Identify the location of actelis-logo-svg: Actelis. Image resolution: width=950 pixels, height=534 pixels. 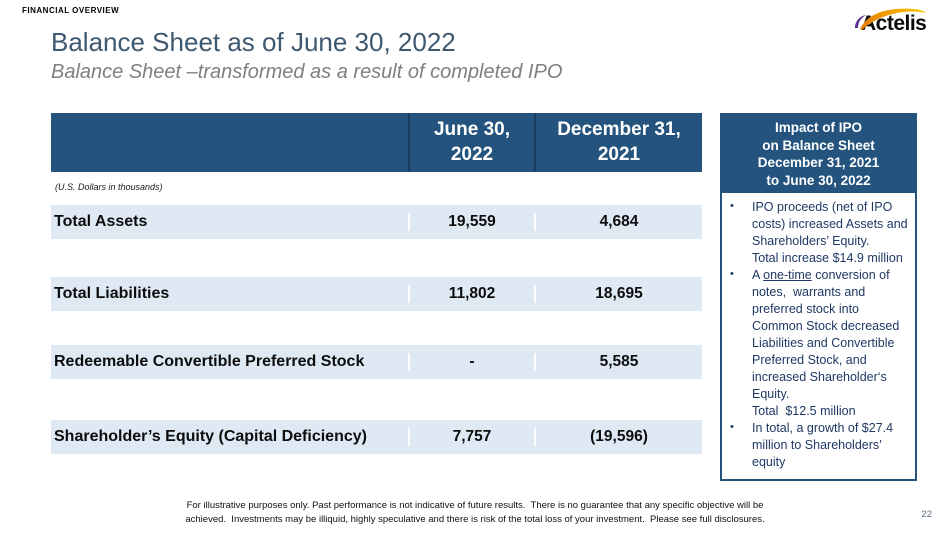
(891, 21).